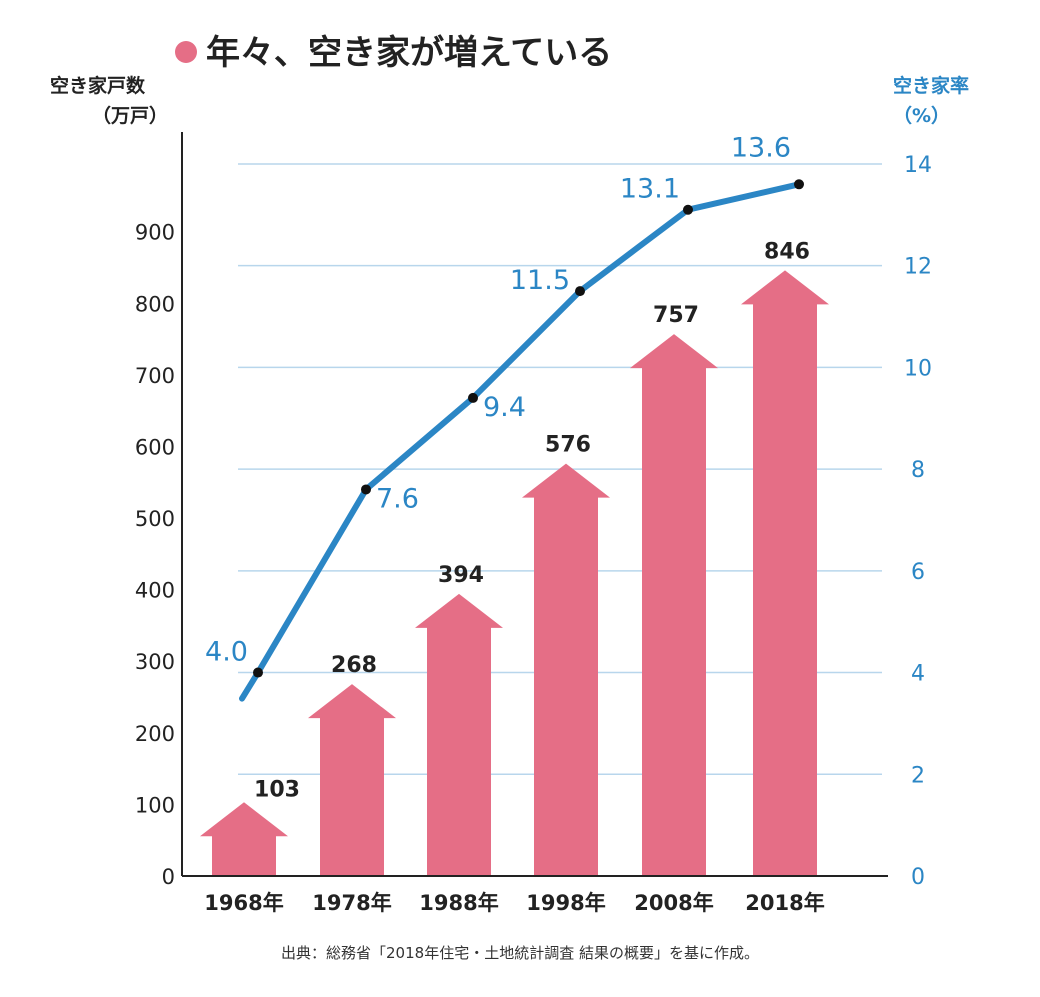  What do you see at coordinates (568, 445) in the screenshot?
I see `bar-value-label: 576` at bounding box center [568, 445].